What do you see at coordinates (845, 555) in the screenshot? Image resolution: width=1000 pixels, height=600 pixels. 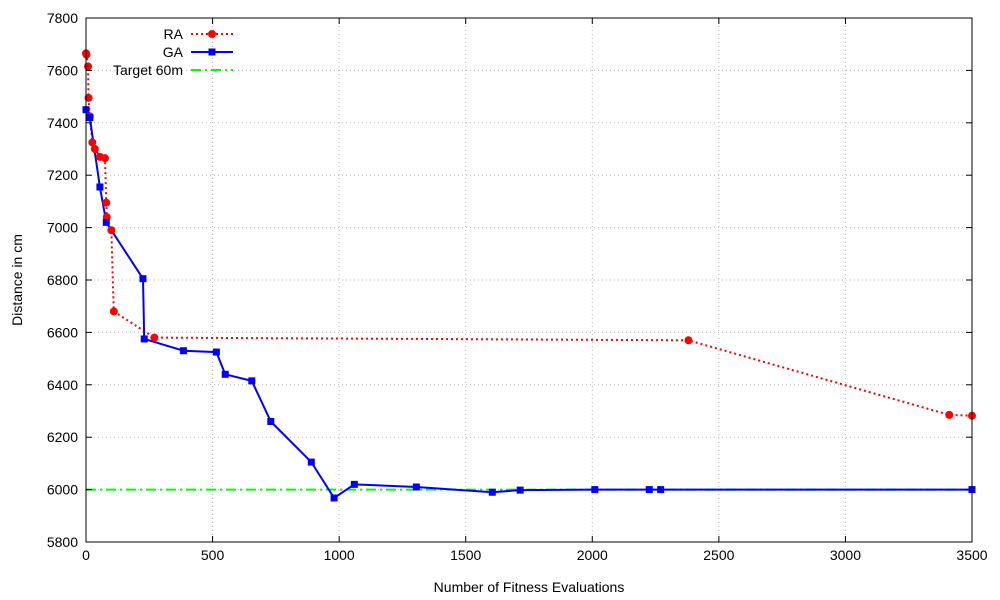 I see `x-tick-label: 3000` at bounding box center [845, 555].